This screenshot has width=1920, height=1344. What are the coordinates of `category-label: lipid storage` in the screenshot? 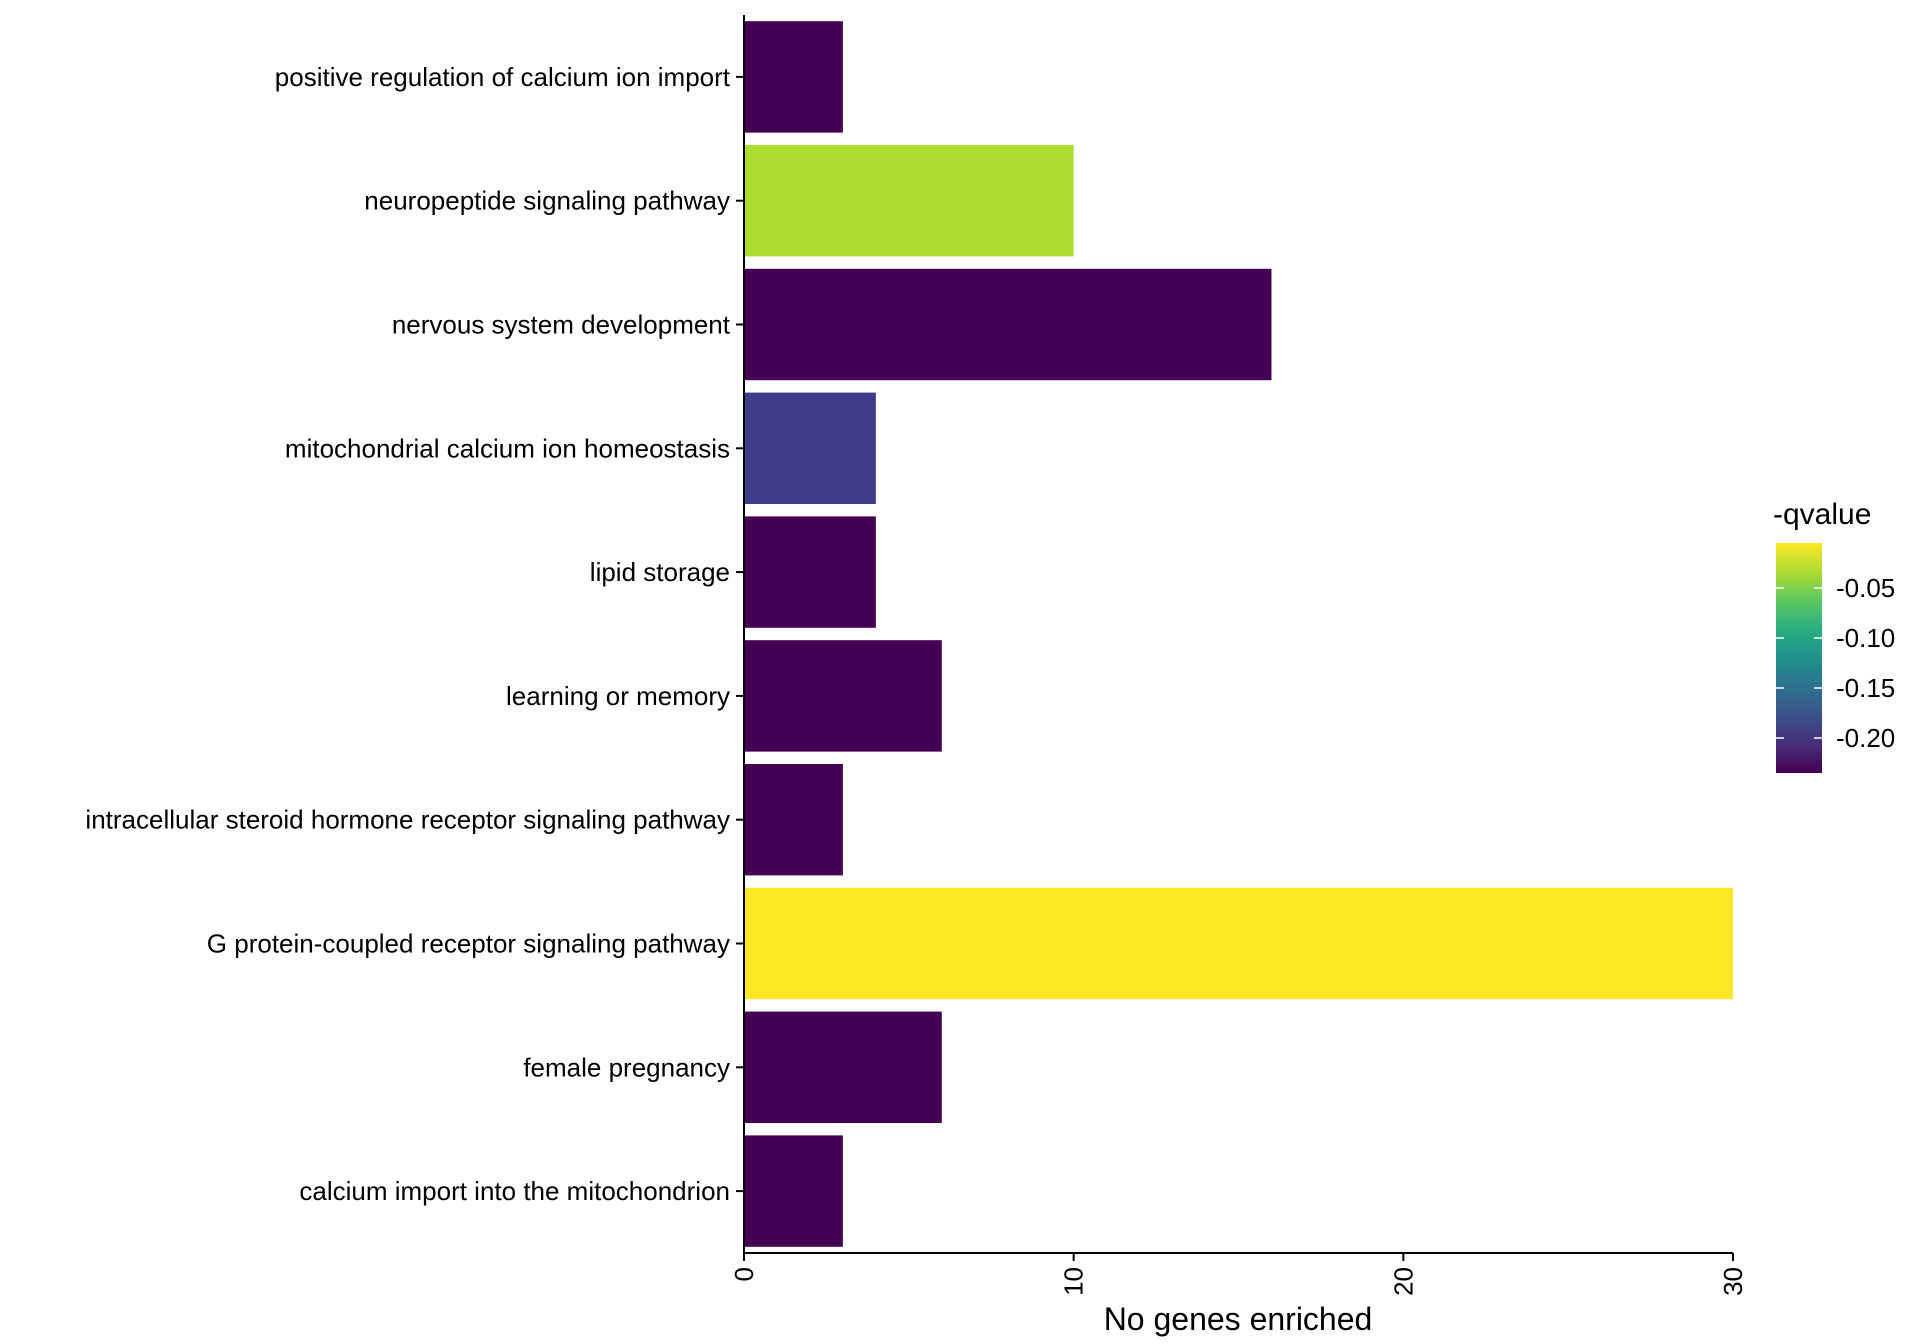 It's located at (660, 572).